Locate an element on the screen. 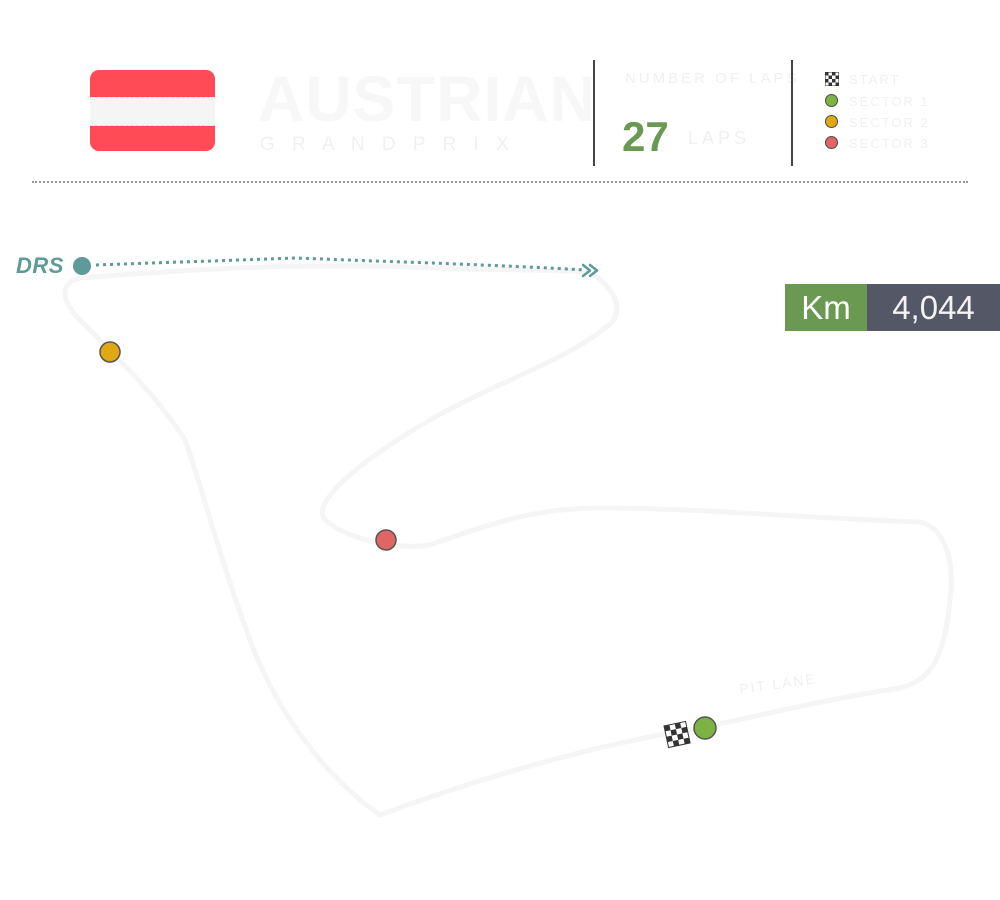 The image size is (1000, 900). flag-white-stripe is located at coordinates (152, 111).